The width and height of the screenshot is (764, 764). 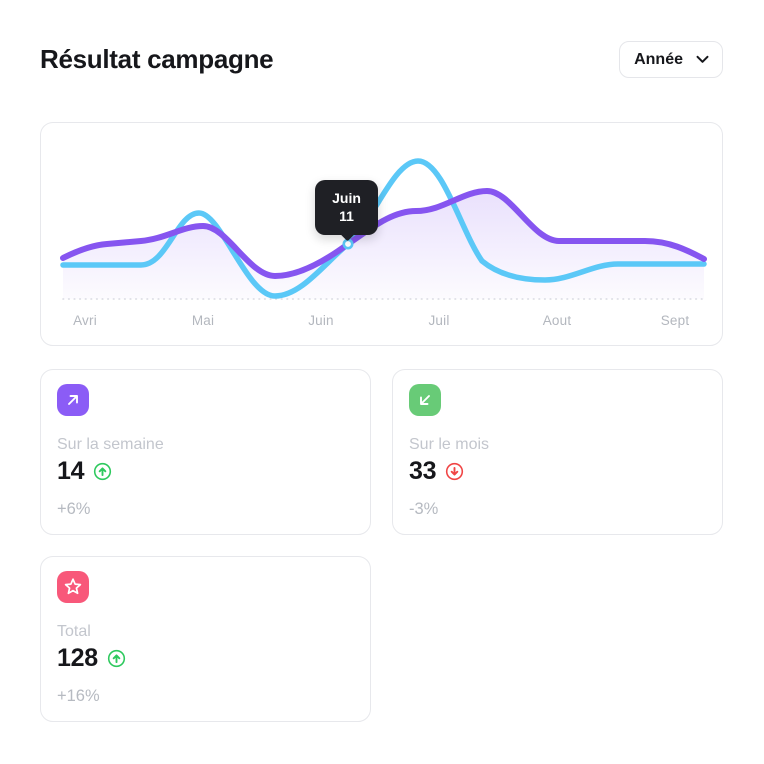 I want to click on chevron-down-icon, so click(x=702, y=59).